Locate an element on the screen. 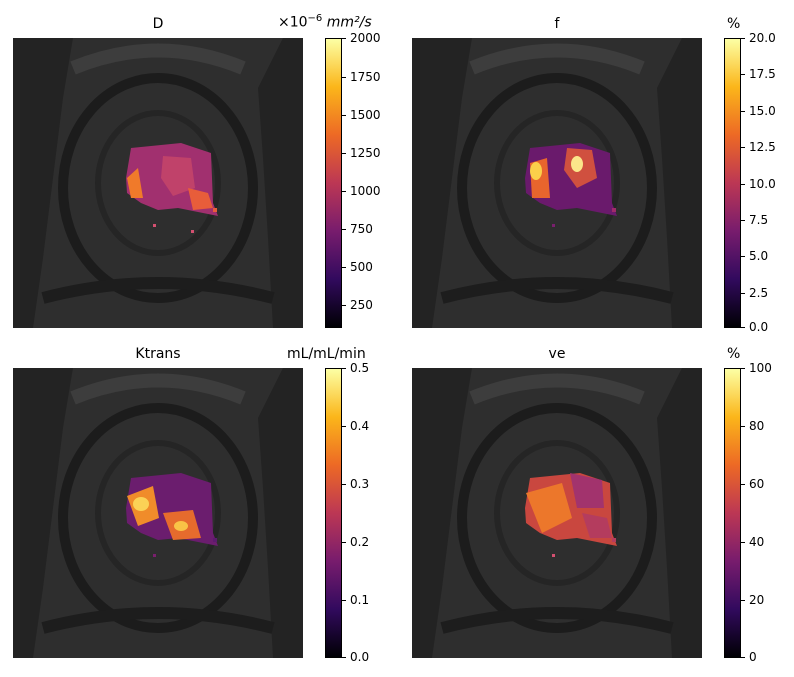 This screenshot has height=677, width=794. unit-label-ktrans: mL/mL/min is located at coordinates (326, 354).